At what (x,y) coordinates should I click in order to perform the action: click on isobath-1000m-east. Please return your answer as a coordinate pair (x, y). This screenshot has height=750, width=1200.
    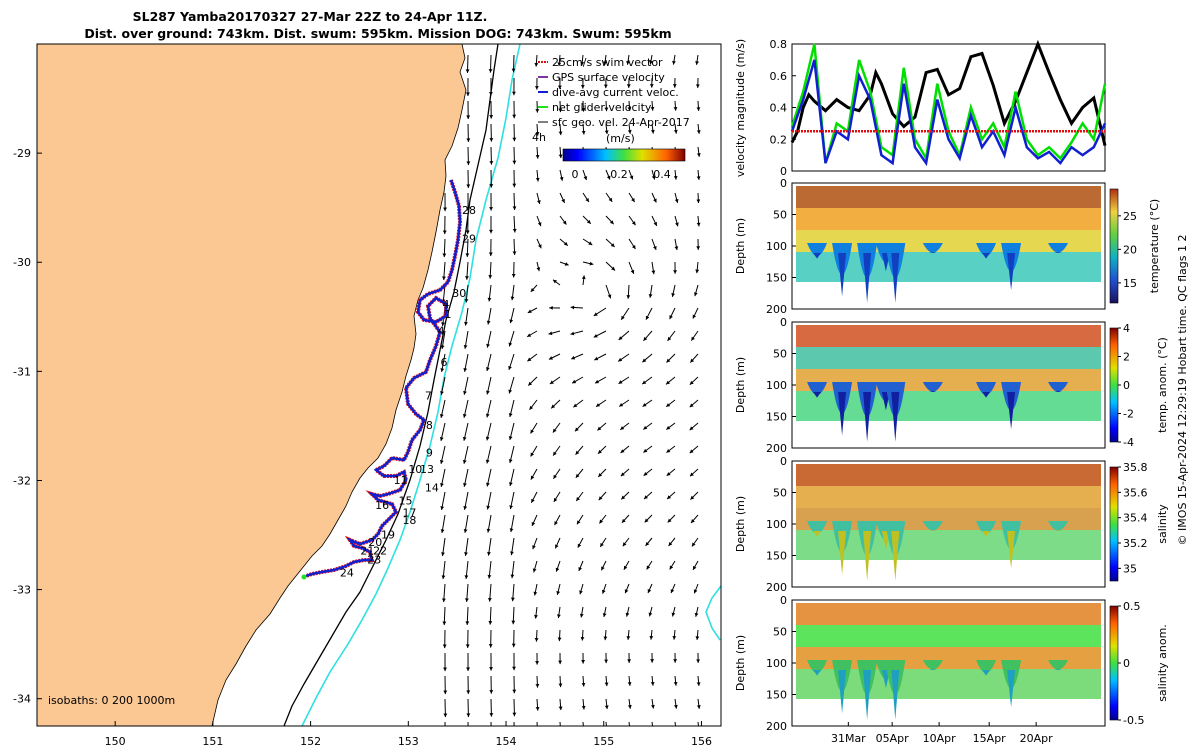
    Looking at the image, I should click on (713, 613).